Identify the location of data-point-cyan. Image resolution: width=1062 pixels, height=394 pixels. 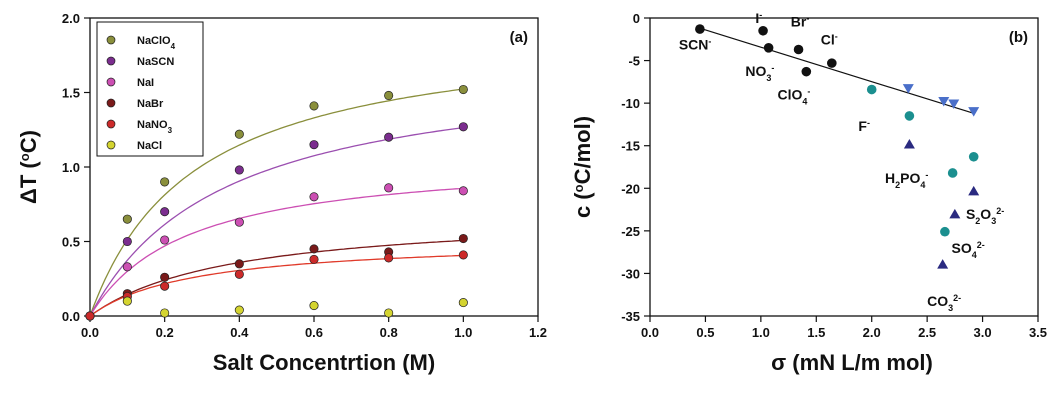
(973, 156).